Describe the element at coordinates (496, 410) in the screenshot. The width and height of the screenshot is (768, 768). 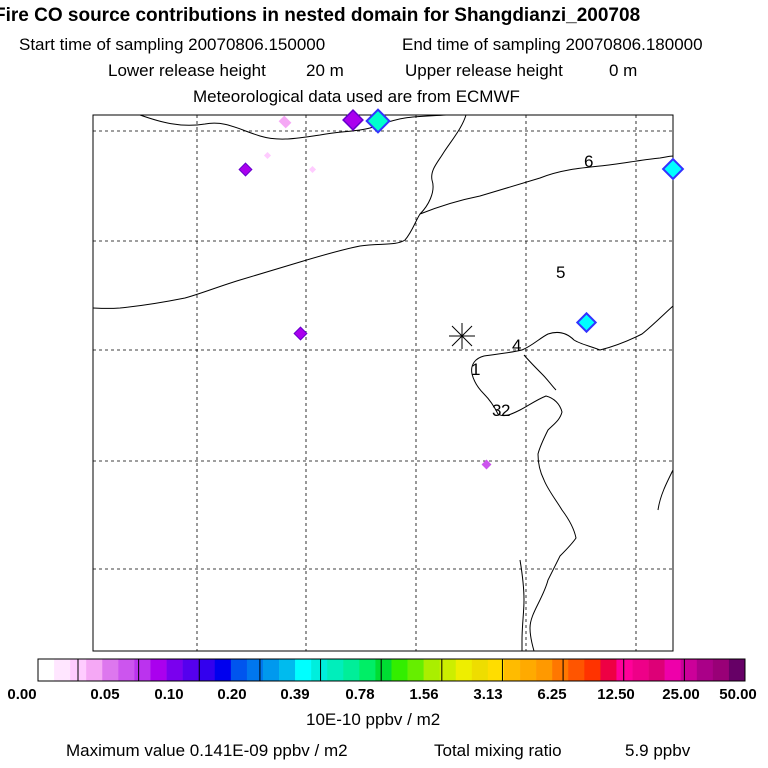
I see `site-label: 3` at that location.